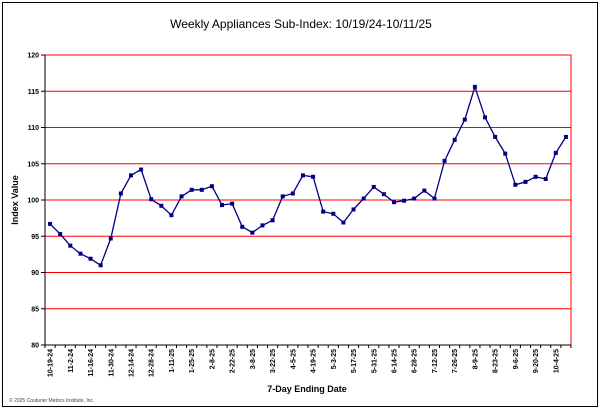 Image resolution: width=602 pixels, height=411 pixels. Describe the element at coordinates (172, 361) in the screenshot. I see `x-tick-label: 1-11-25` at that location.